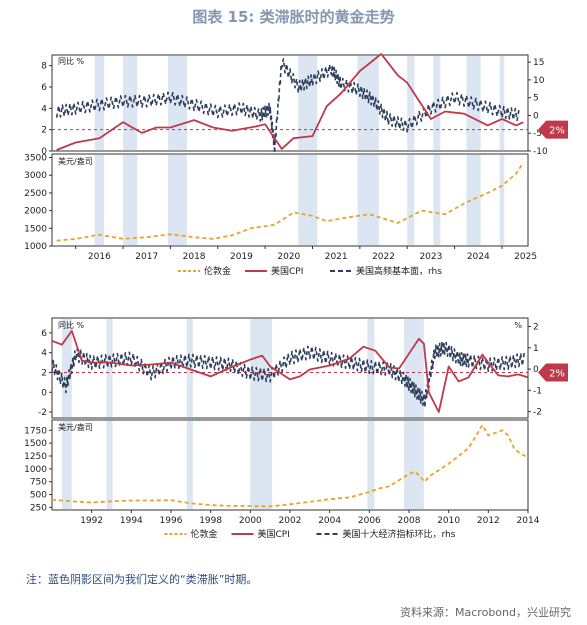 The height and width of the screenshot is (625, 587). Describe the element at coordinates (35, 159) in the screenshot. I see `panel-2-left-tick-label: 3500` at that location.